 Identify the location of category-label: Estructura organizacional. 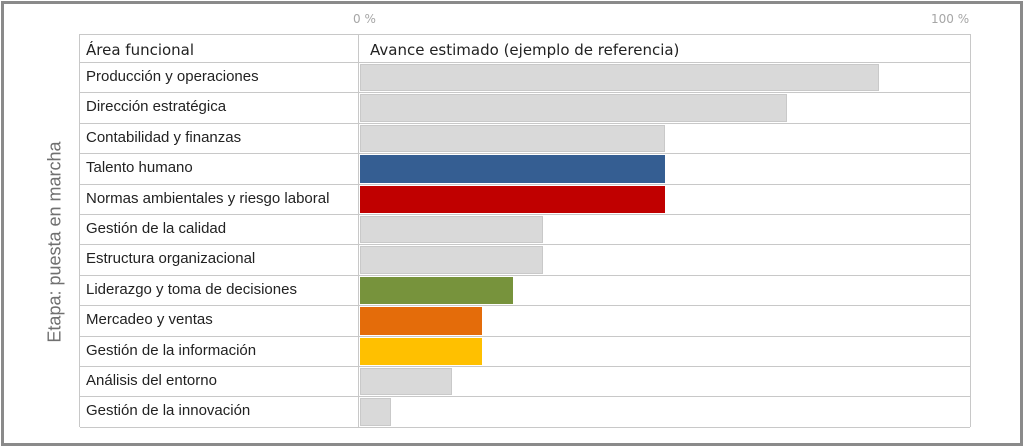
(171, 259).